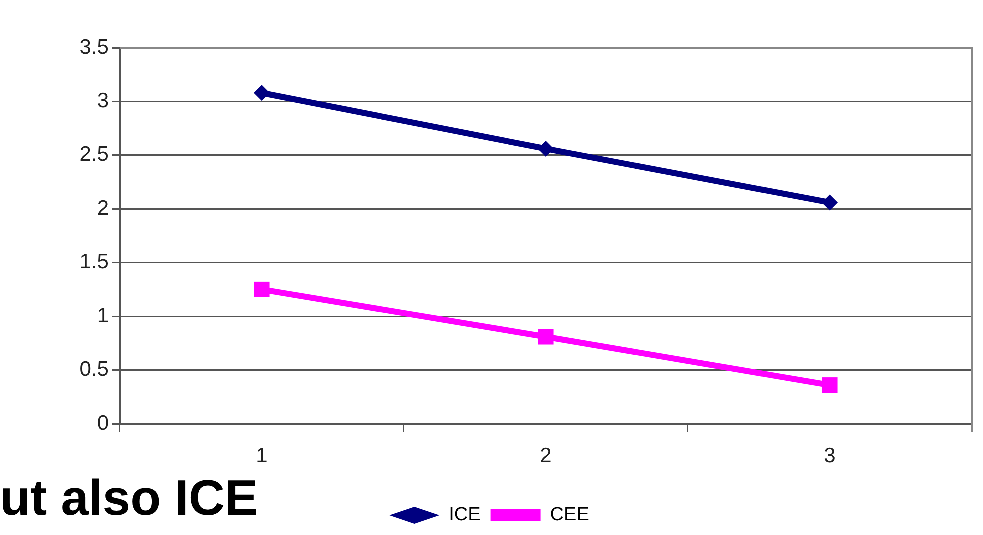  Describe the element at coordinates (94, 262) in the screenshot. I see `y-tick-label: 1.5` at that location.